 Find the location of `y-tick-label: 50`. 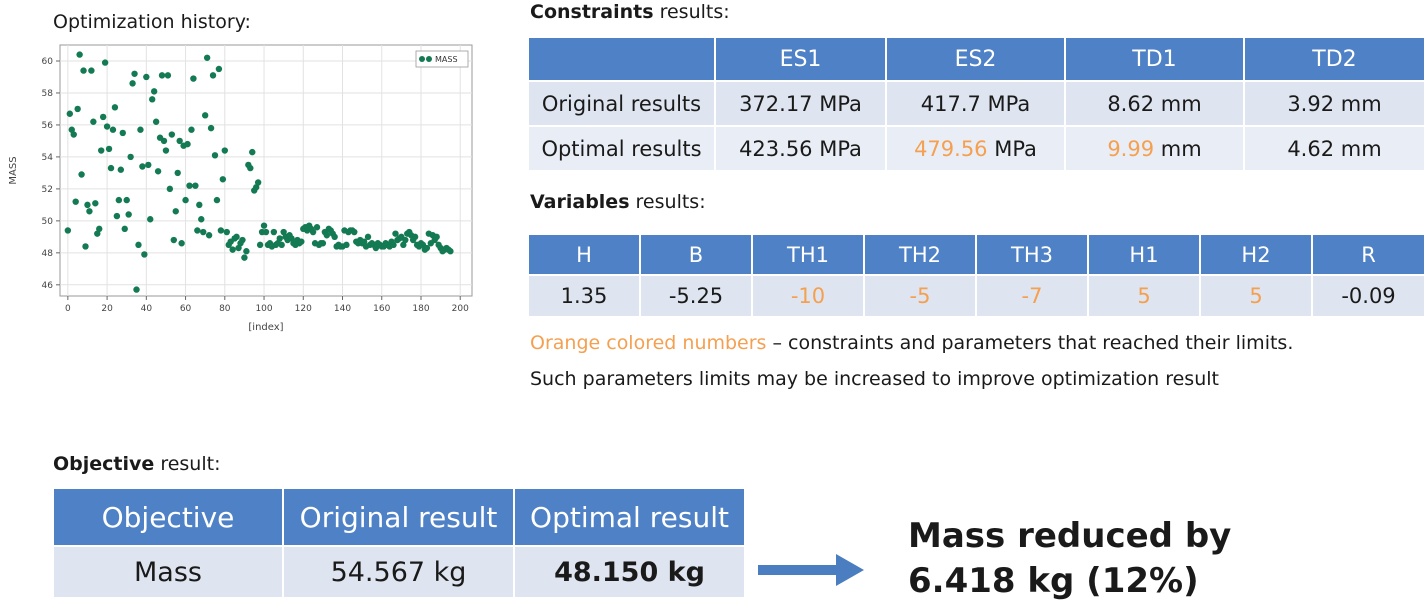

y-tick-label: 50 is located at coordinates (48, 222).